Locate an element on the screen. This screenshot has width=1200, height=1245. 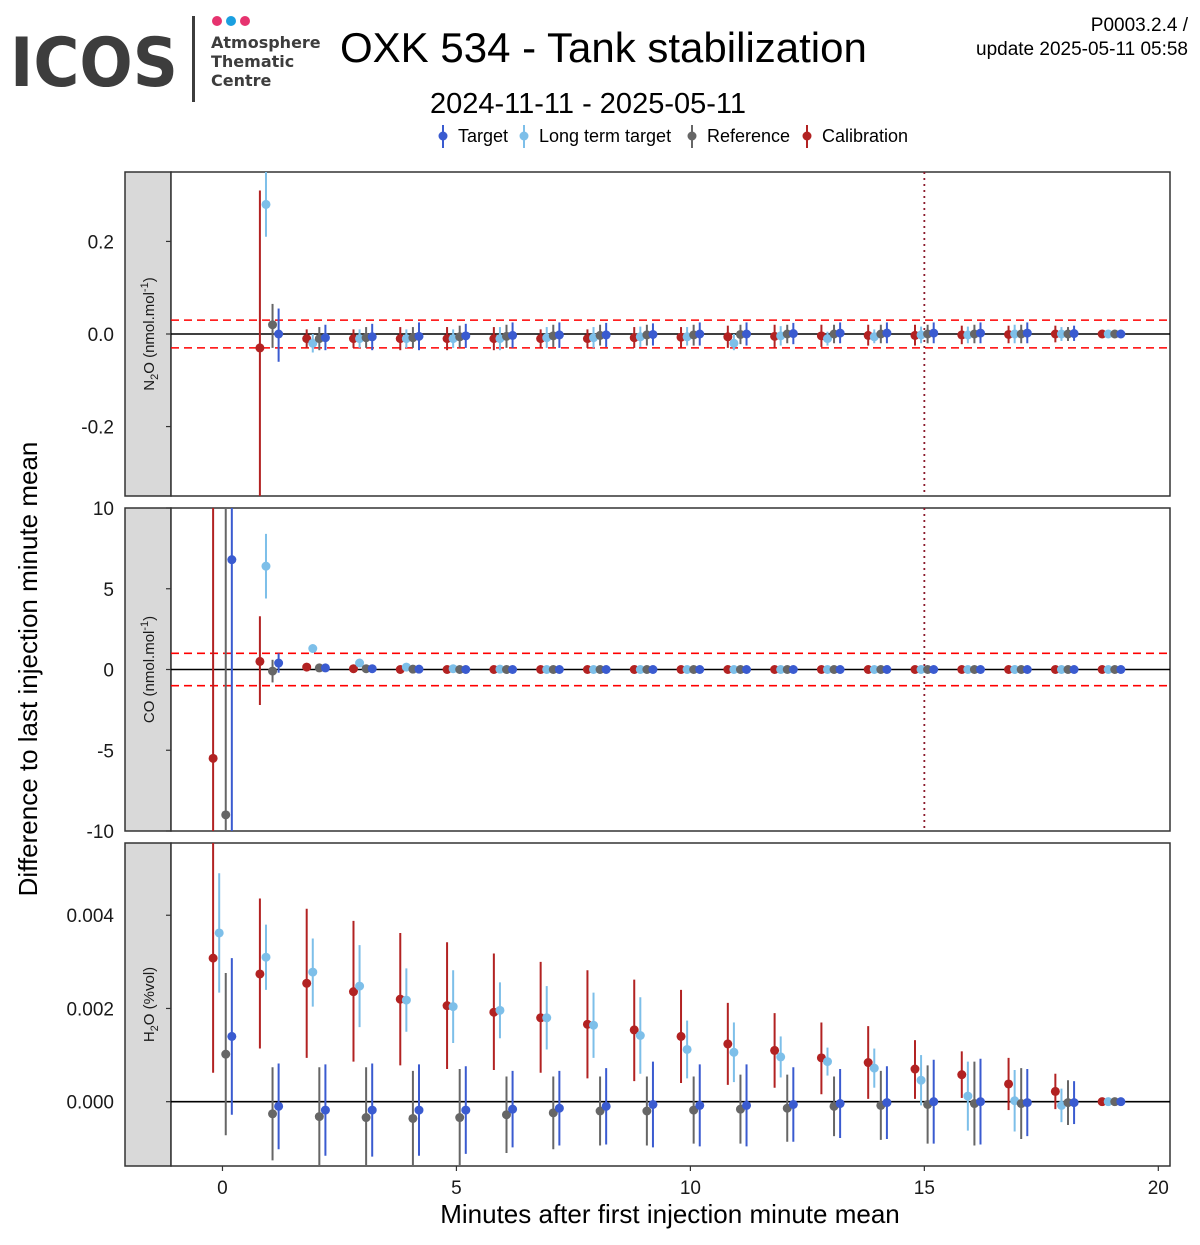
legend-item: Reference is located at coordinates (738, 136).